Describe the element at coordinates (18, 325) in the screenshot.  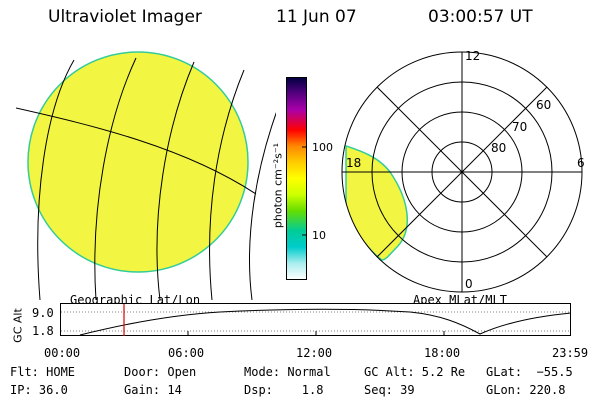
I see `altitude-ylabel: GC Alt` at that location.